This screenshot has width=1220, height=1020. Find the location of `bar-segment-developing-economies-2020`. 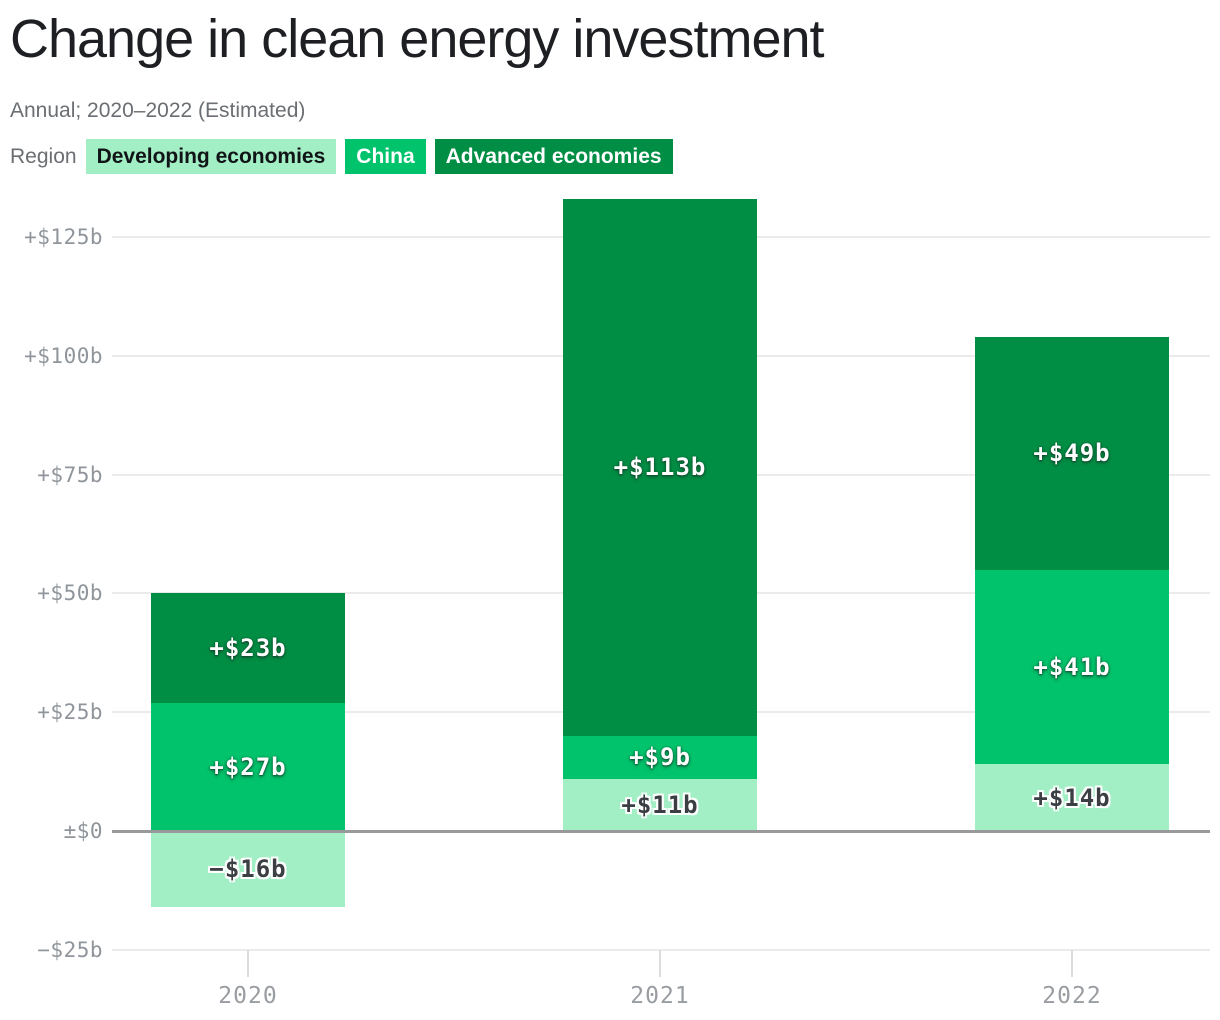

bar-segment-developing-economies-2020 is located at coordinates (248, 869).